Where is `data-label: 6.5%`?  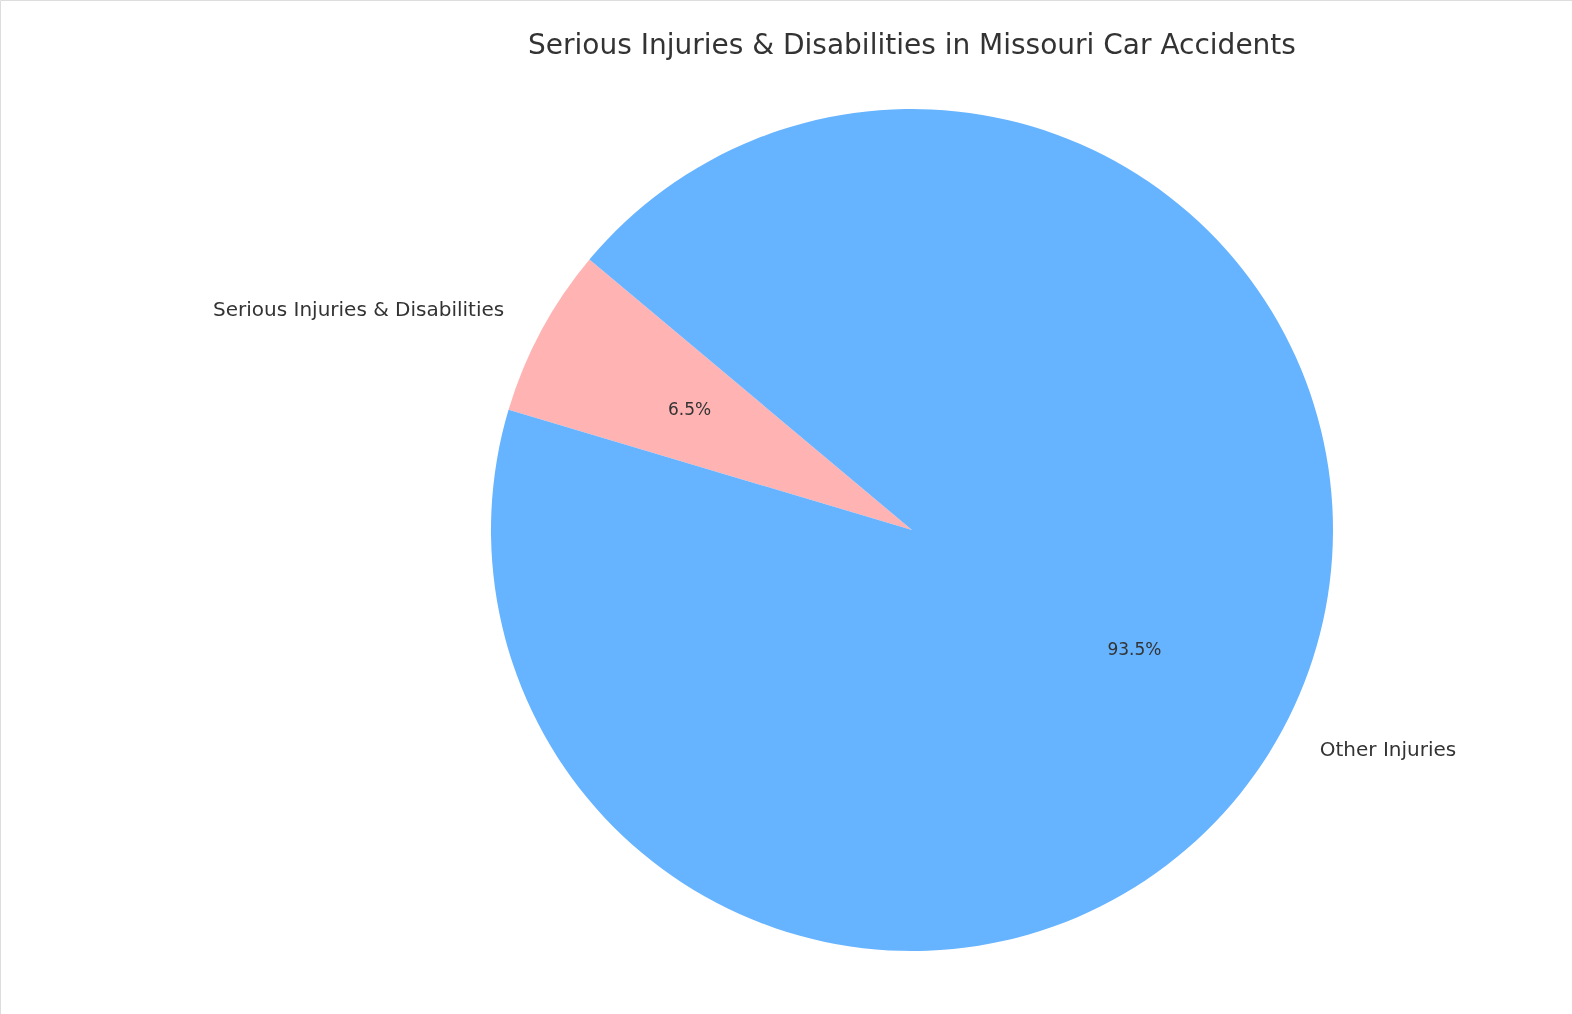 data-label: 6.5% is located at coordinates (689, 409).